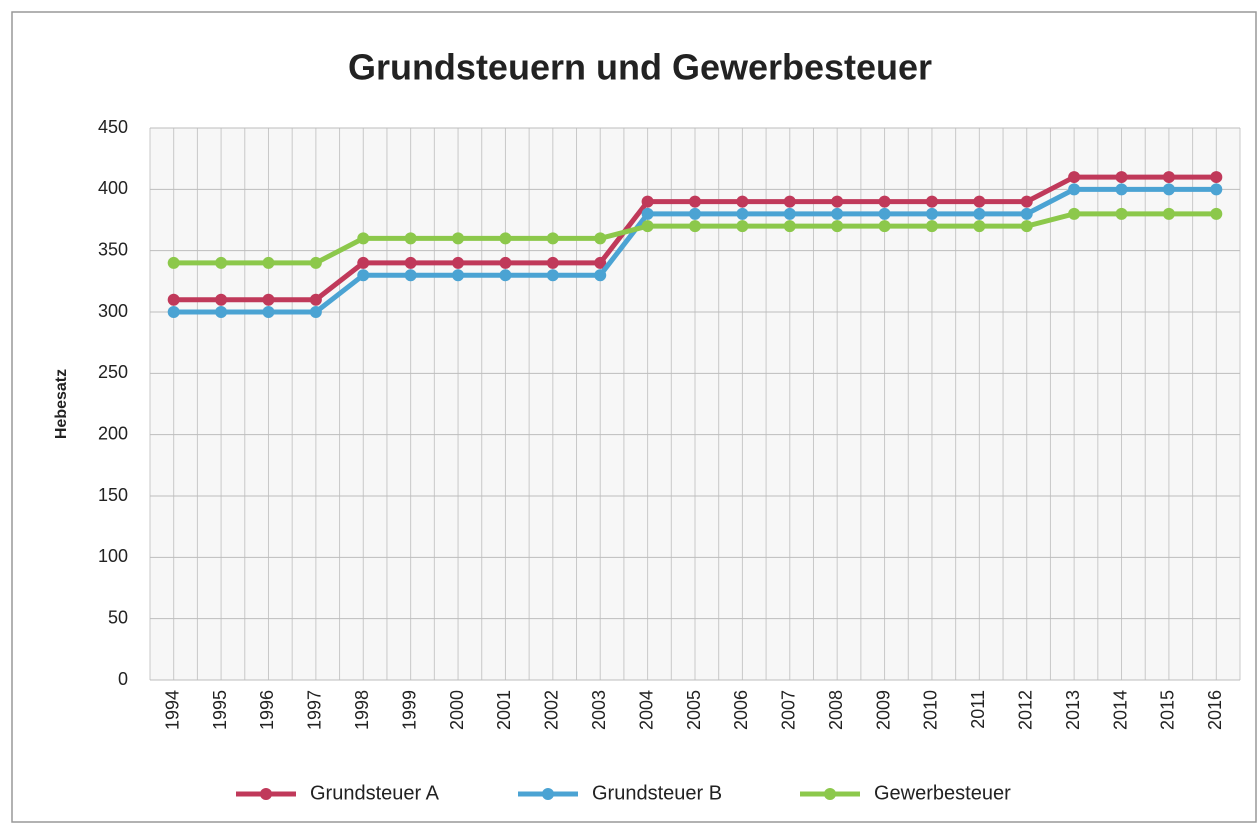 The width and height of the screenshot is (1259, 830). I want to click on x-tick-label: 2011, so click(978, 709).